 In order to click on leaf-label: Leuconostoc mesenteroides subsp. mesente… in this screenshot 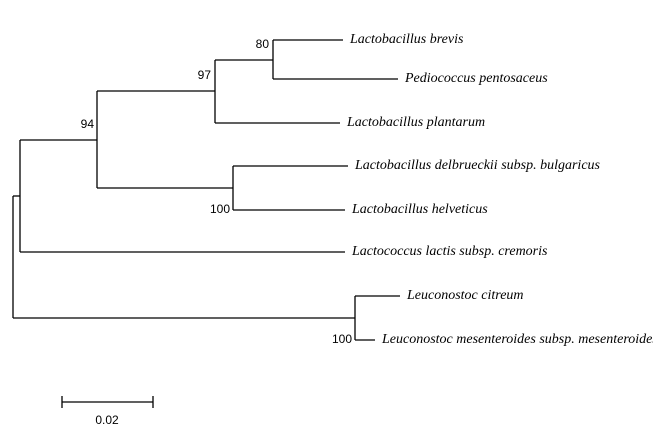, I will do `click(517, 339)`.